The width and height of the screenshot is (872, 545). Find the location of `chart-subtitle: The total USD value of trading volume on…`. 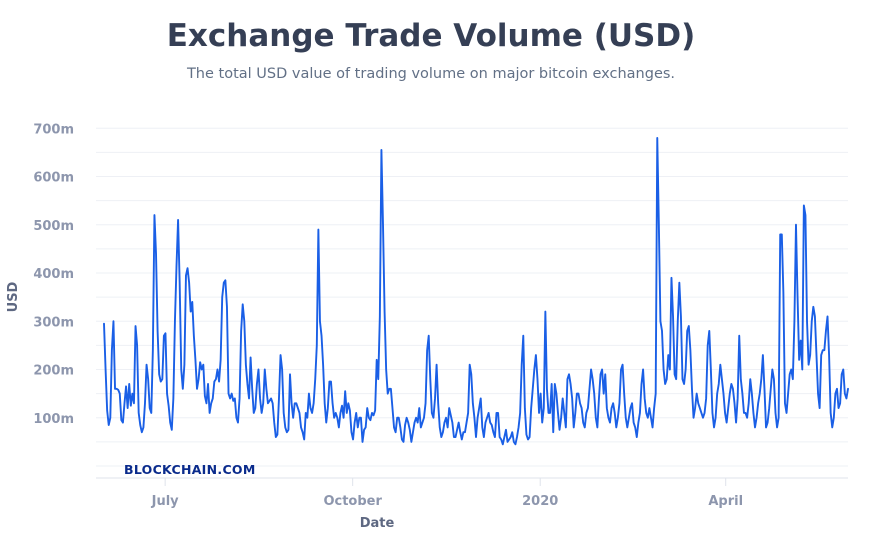

chart-subtitle: The total USD value of trading volume on… is located at coordinates (431, 74).